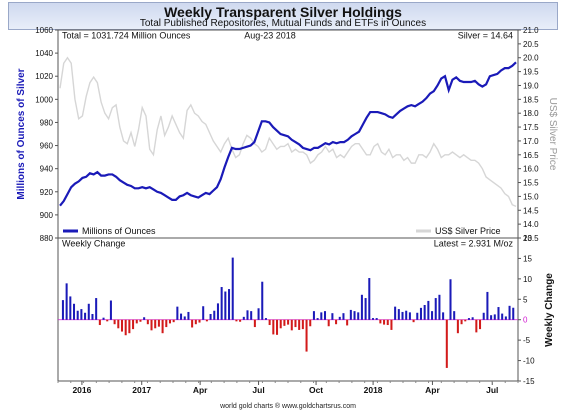 The height and width of the screenshot is (417, 568). What do you see at coordinates (47, 192) in the screenshot?
I see `y-tick-label: 920` at bounding box center [47, 192].